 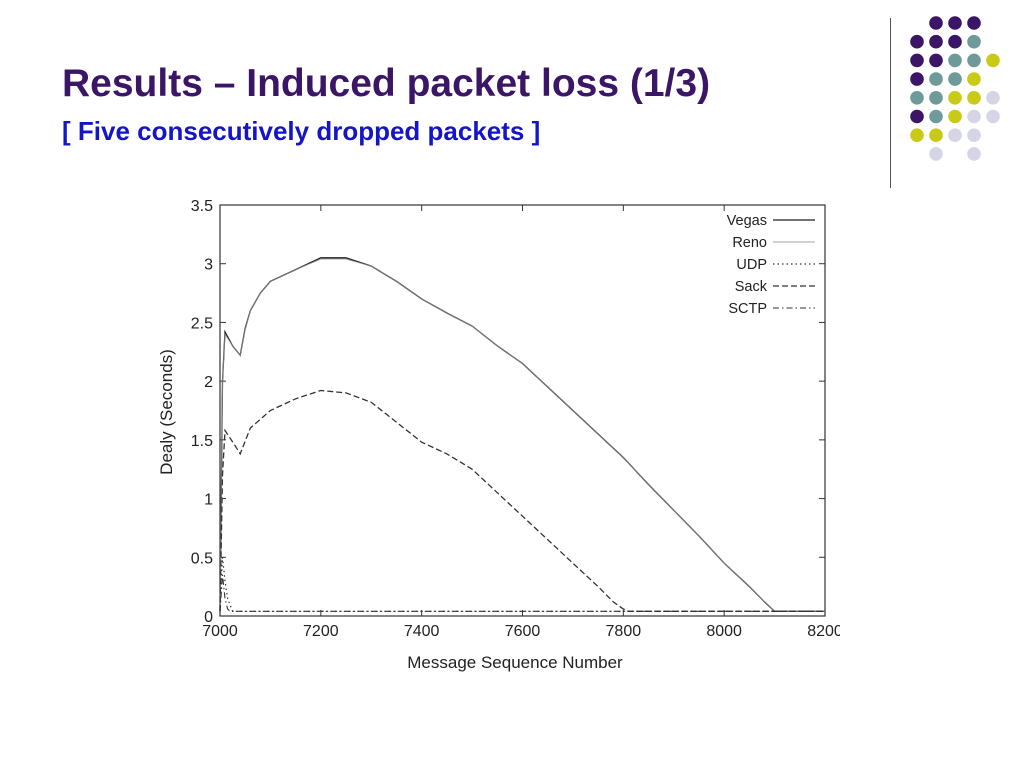 I want to click on legend-label: UDP, so click(x=751, y=265).